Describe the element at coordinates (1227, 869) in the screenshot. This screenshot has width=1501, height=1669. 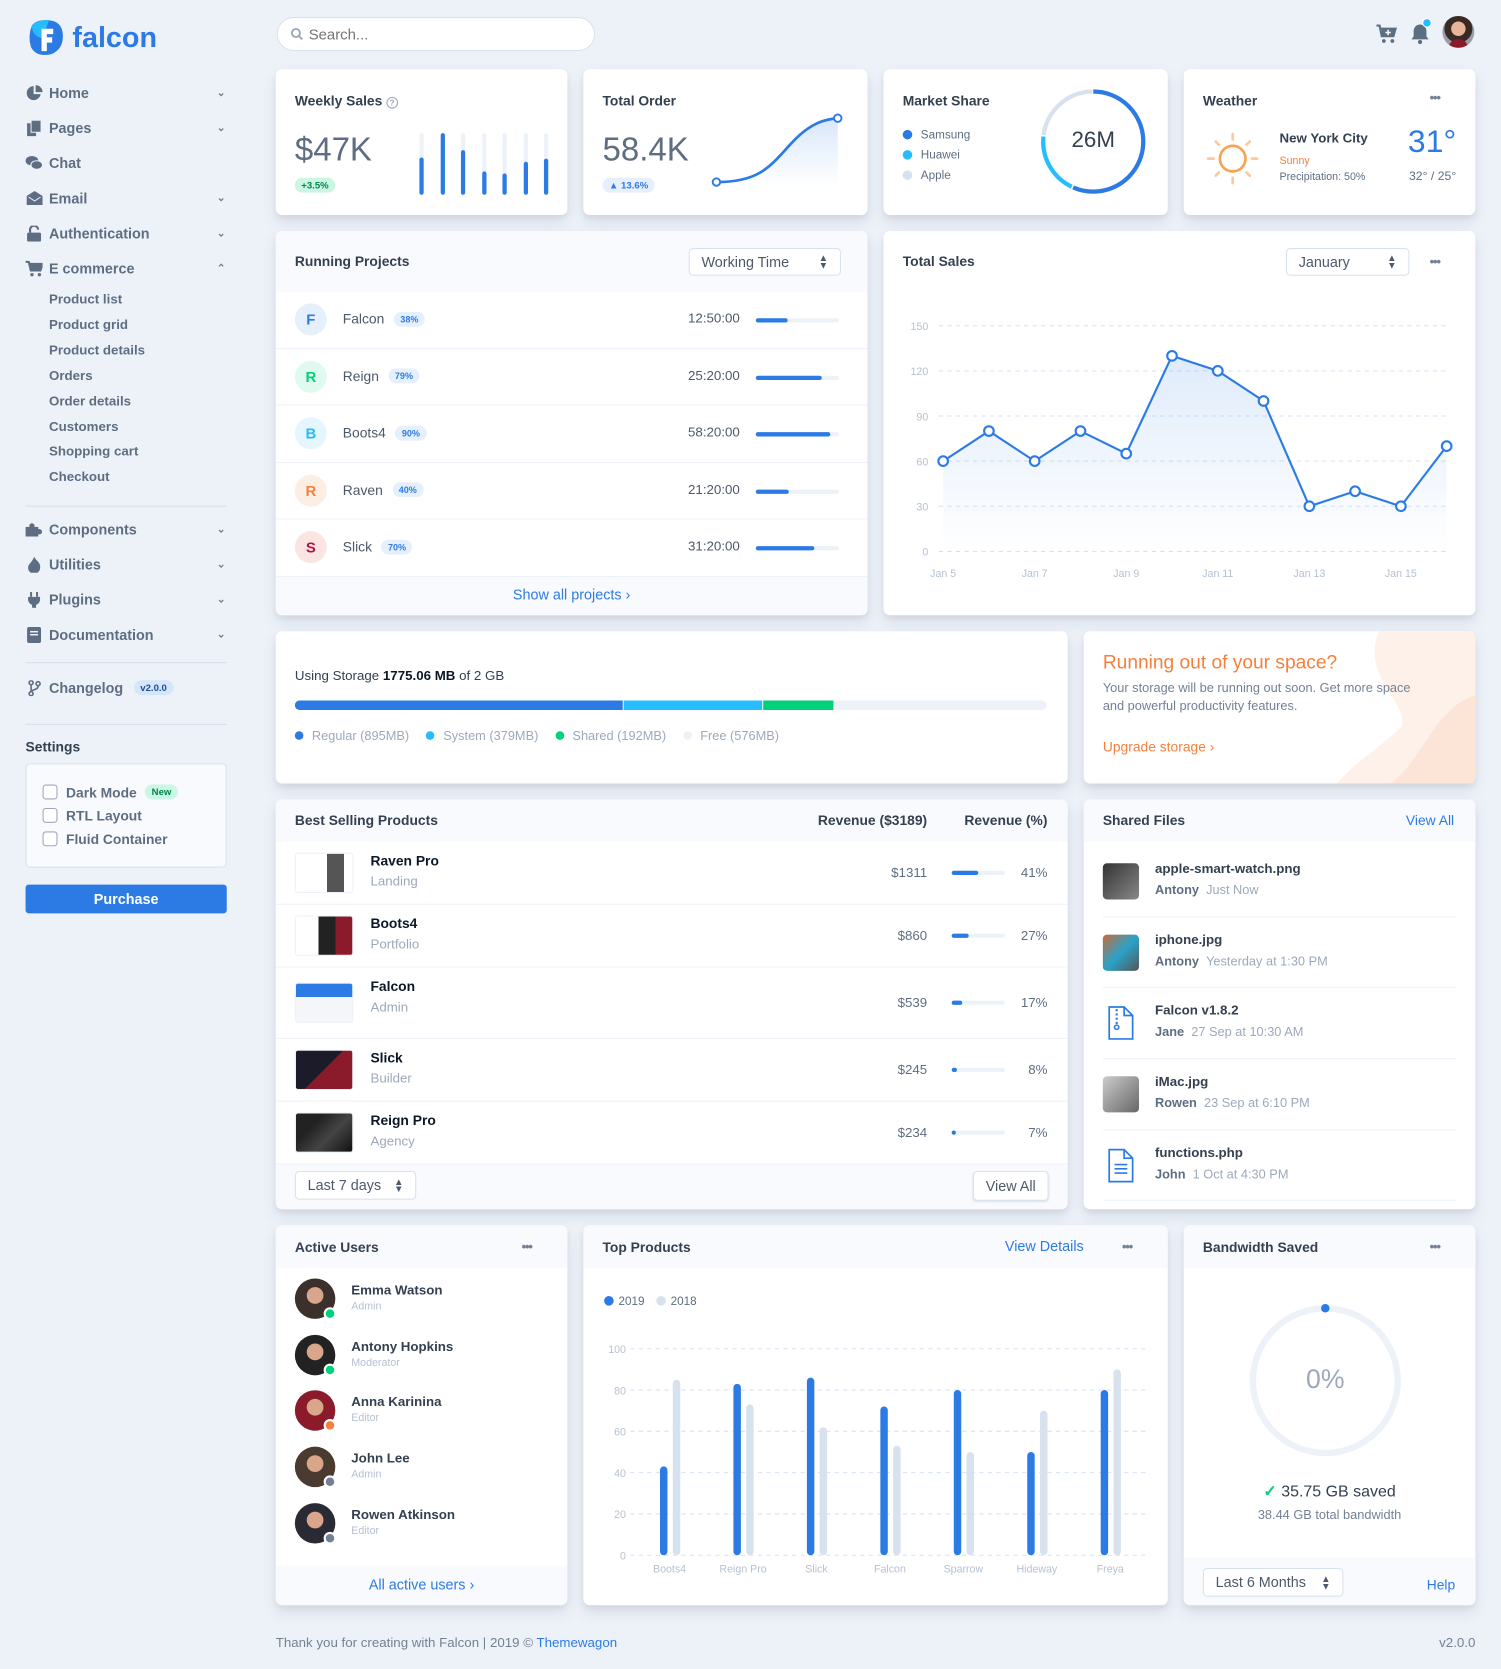
I see `file-name: apple-smart-watch.png` at that location.